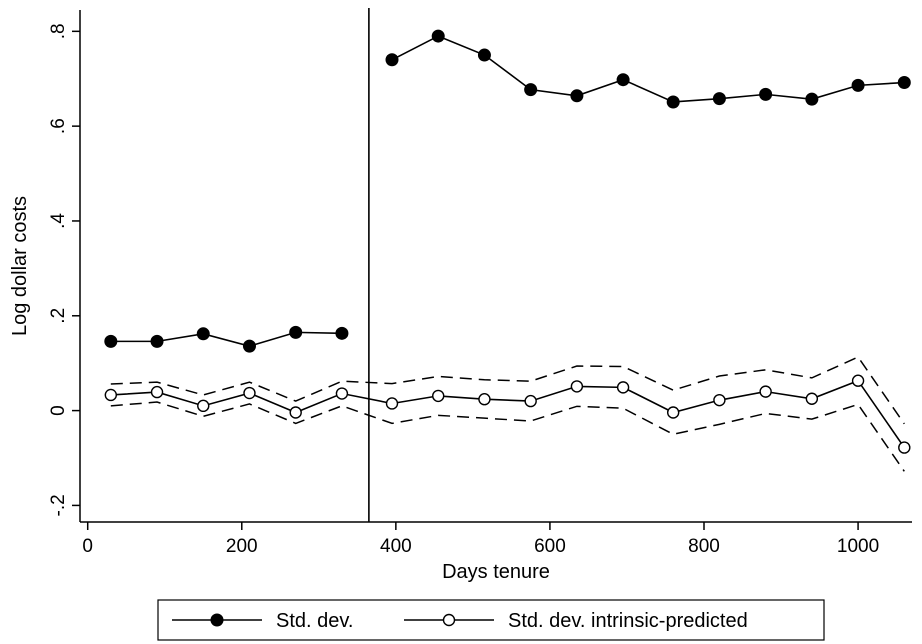  What do you see at coordinates (58, 221) in the screenshot?
I see `y-tick-label: .4` at bounding box center [58, 221].